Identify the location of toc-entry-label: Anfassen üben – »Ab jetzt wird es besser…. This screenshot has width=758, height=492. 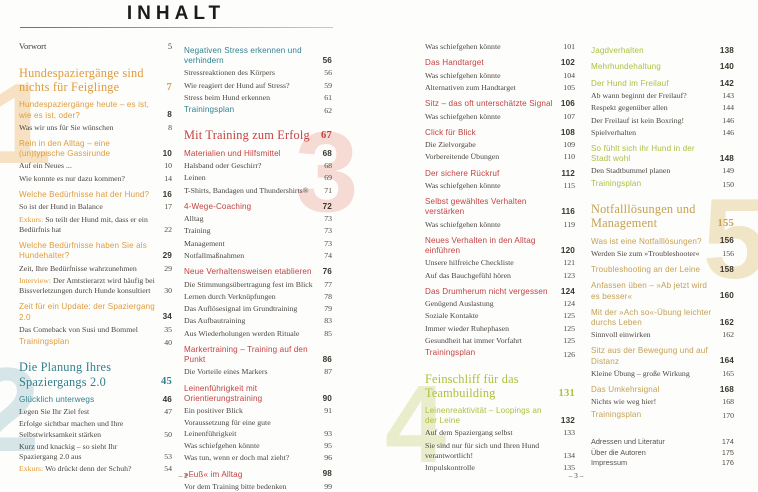
(649, 291).